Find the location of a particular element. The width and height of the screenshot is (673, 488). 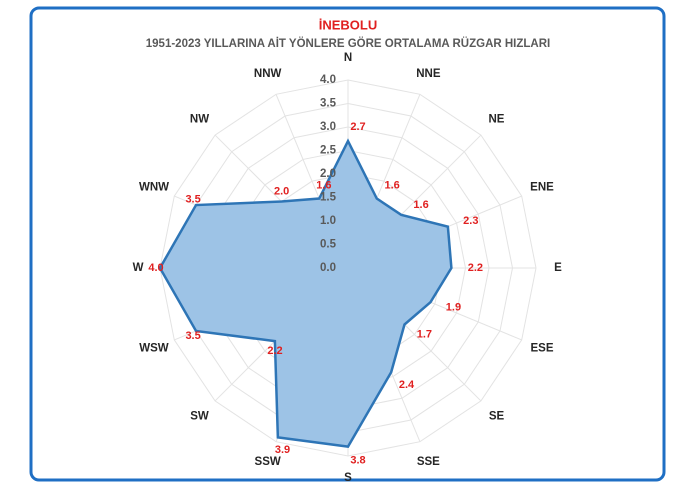

r-tick-label: 1.0 is located at coordinates (328, 221).